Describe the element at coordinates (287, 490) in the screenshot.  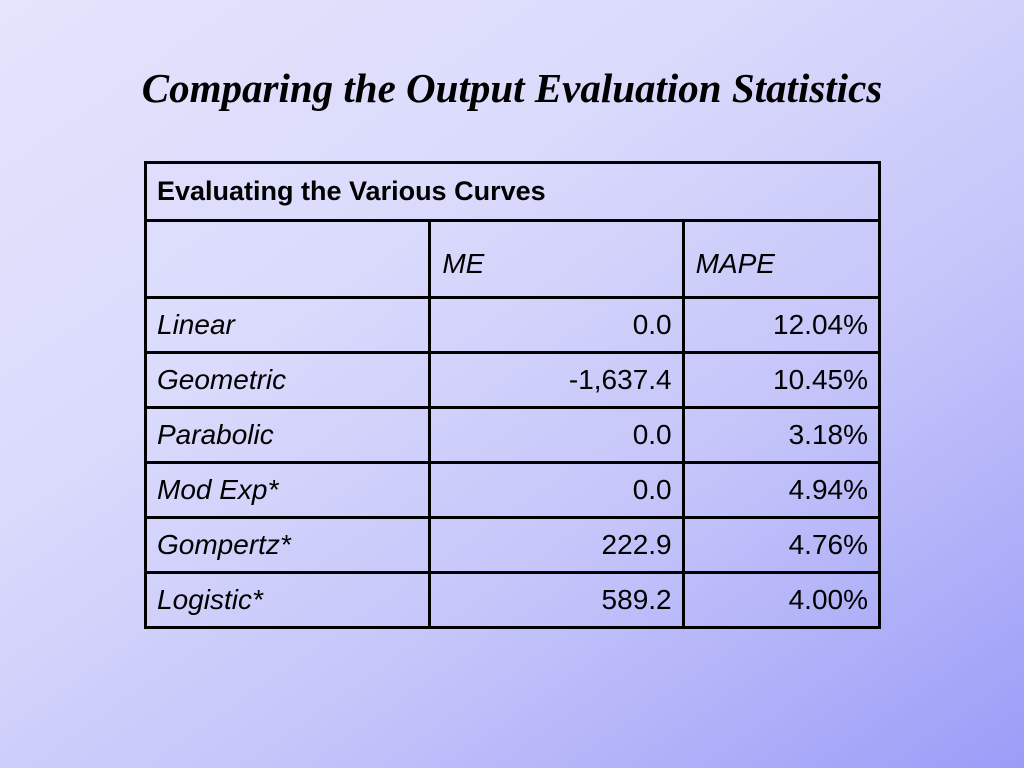
I see `curve-name-cell: Mod Exp*` at that location.